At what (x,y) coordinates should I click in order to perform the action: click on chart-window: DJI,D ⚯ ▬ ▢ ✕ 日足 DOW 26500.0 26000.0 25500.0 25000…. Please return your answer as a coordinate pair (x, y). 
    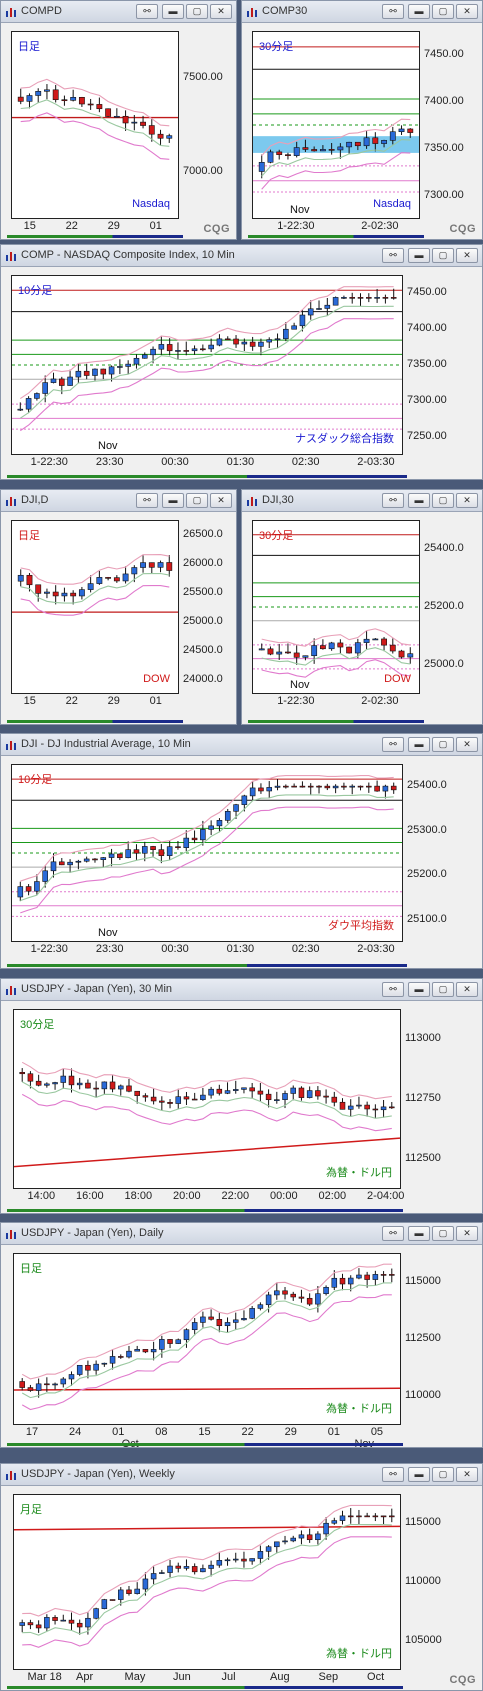
    Looking at the image, I should click on (118, 607).